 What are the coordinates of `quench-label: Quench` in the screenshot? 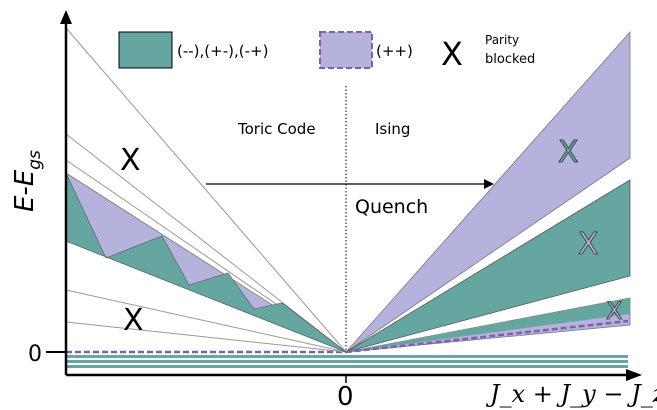 It's located at (391, 207).